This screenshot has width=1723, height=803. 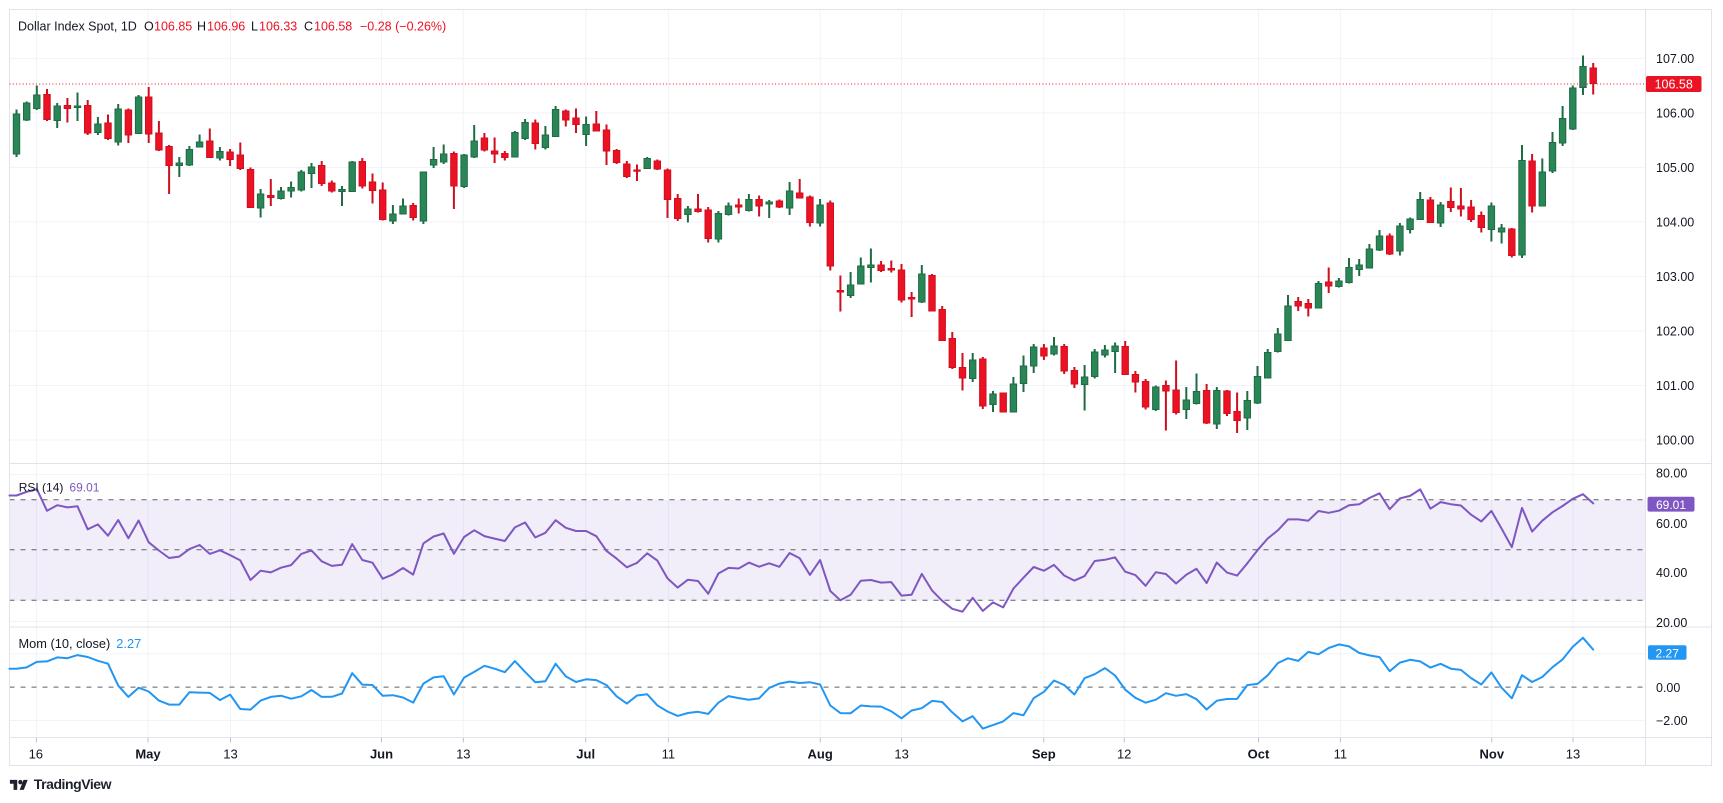 I want to click on svg-text: Jul, so click(x=585, y=753).